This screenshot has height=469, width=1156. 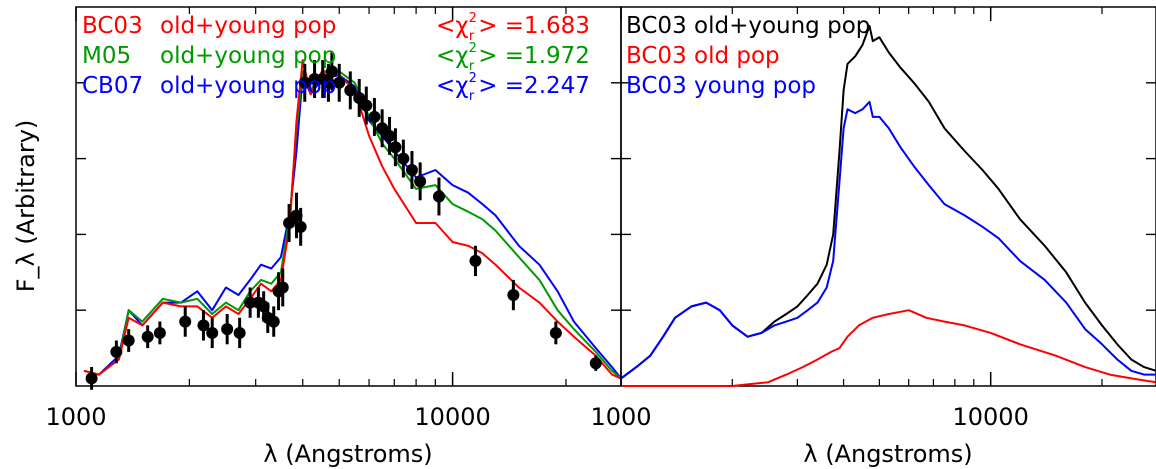 I want to click on right-x-axis-label: λ (Angstroms), so click(x=887, y=454).